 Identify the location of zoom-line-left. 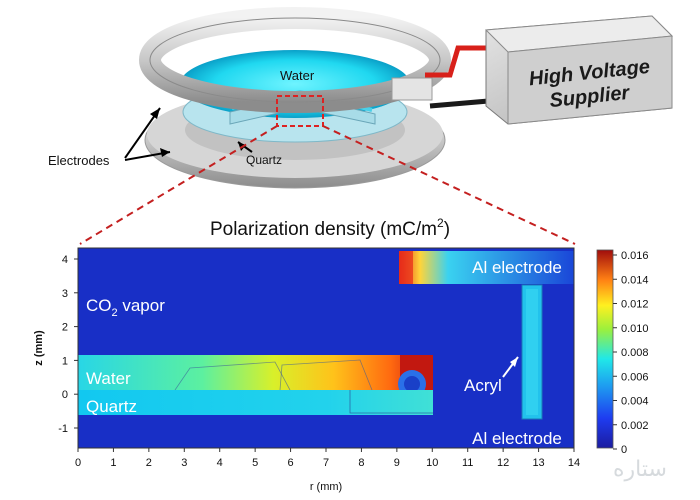
(178, 185).